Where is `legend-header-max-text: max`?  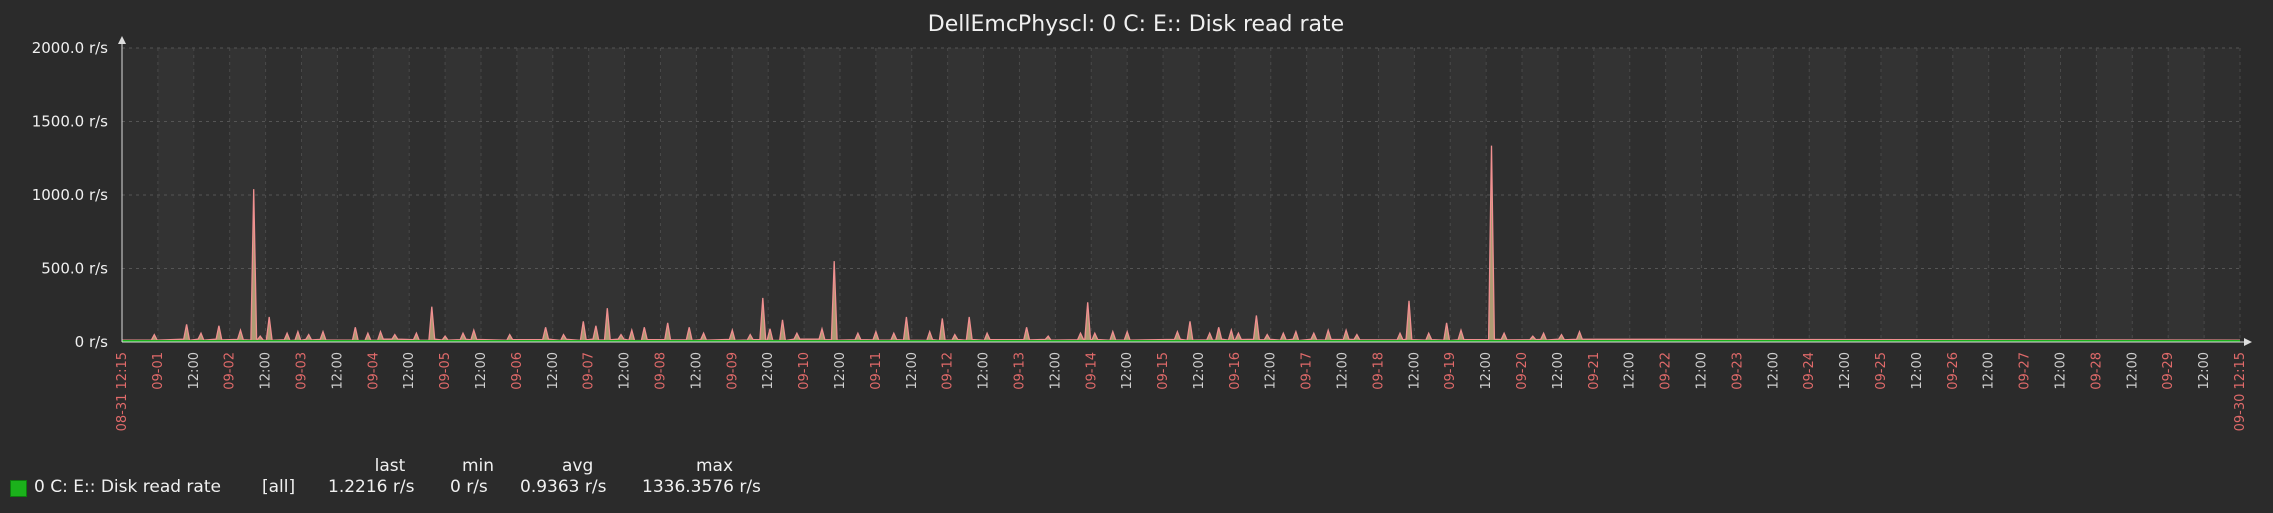 legend-header-max-text: max is located at coordinates (714, 466).